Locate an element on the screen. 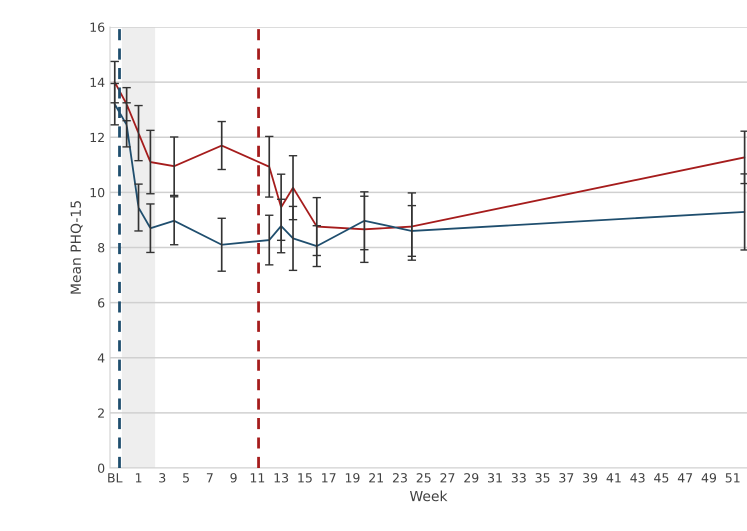 Image resolution: width=747 pixels, height=531 pixels. x-tick-label: 11 is located at coordinates (257, 477).